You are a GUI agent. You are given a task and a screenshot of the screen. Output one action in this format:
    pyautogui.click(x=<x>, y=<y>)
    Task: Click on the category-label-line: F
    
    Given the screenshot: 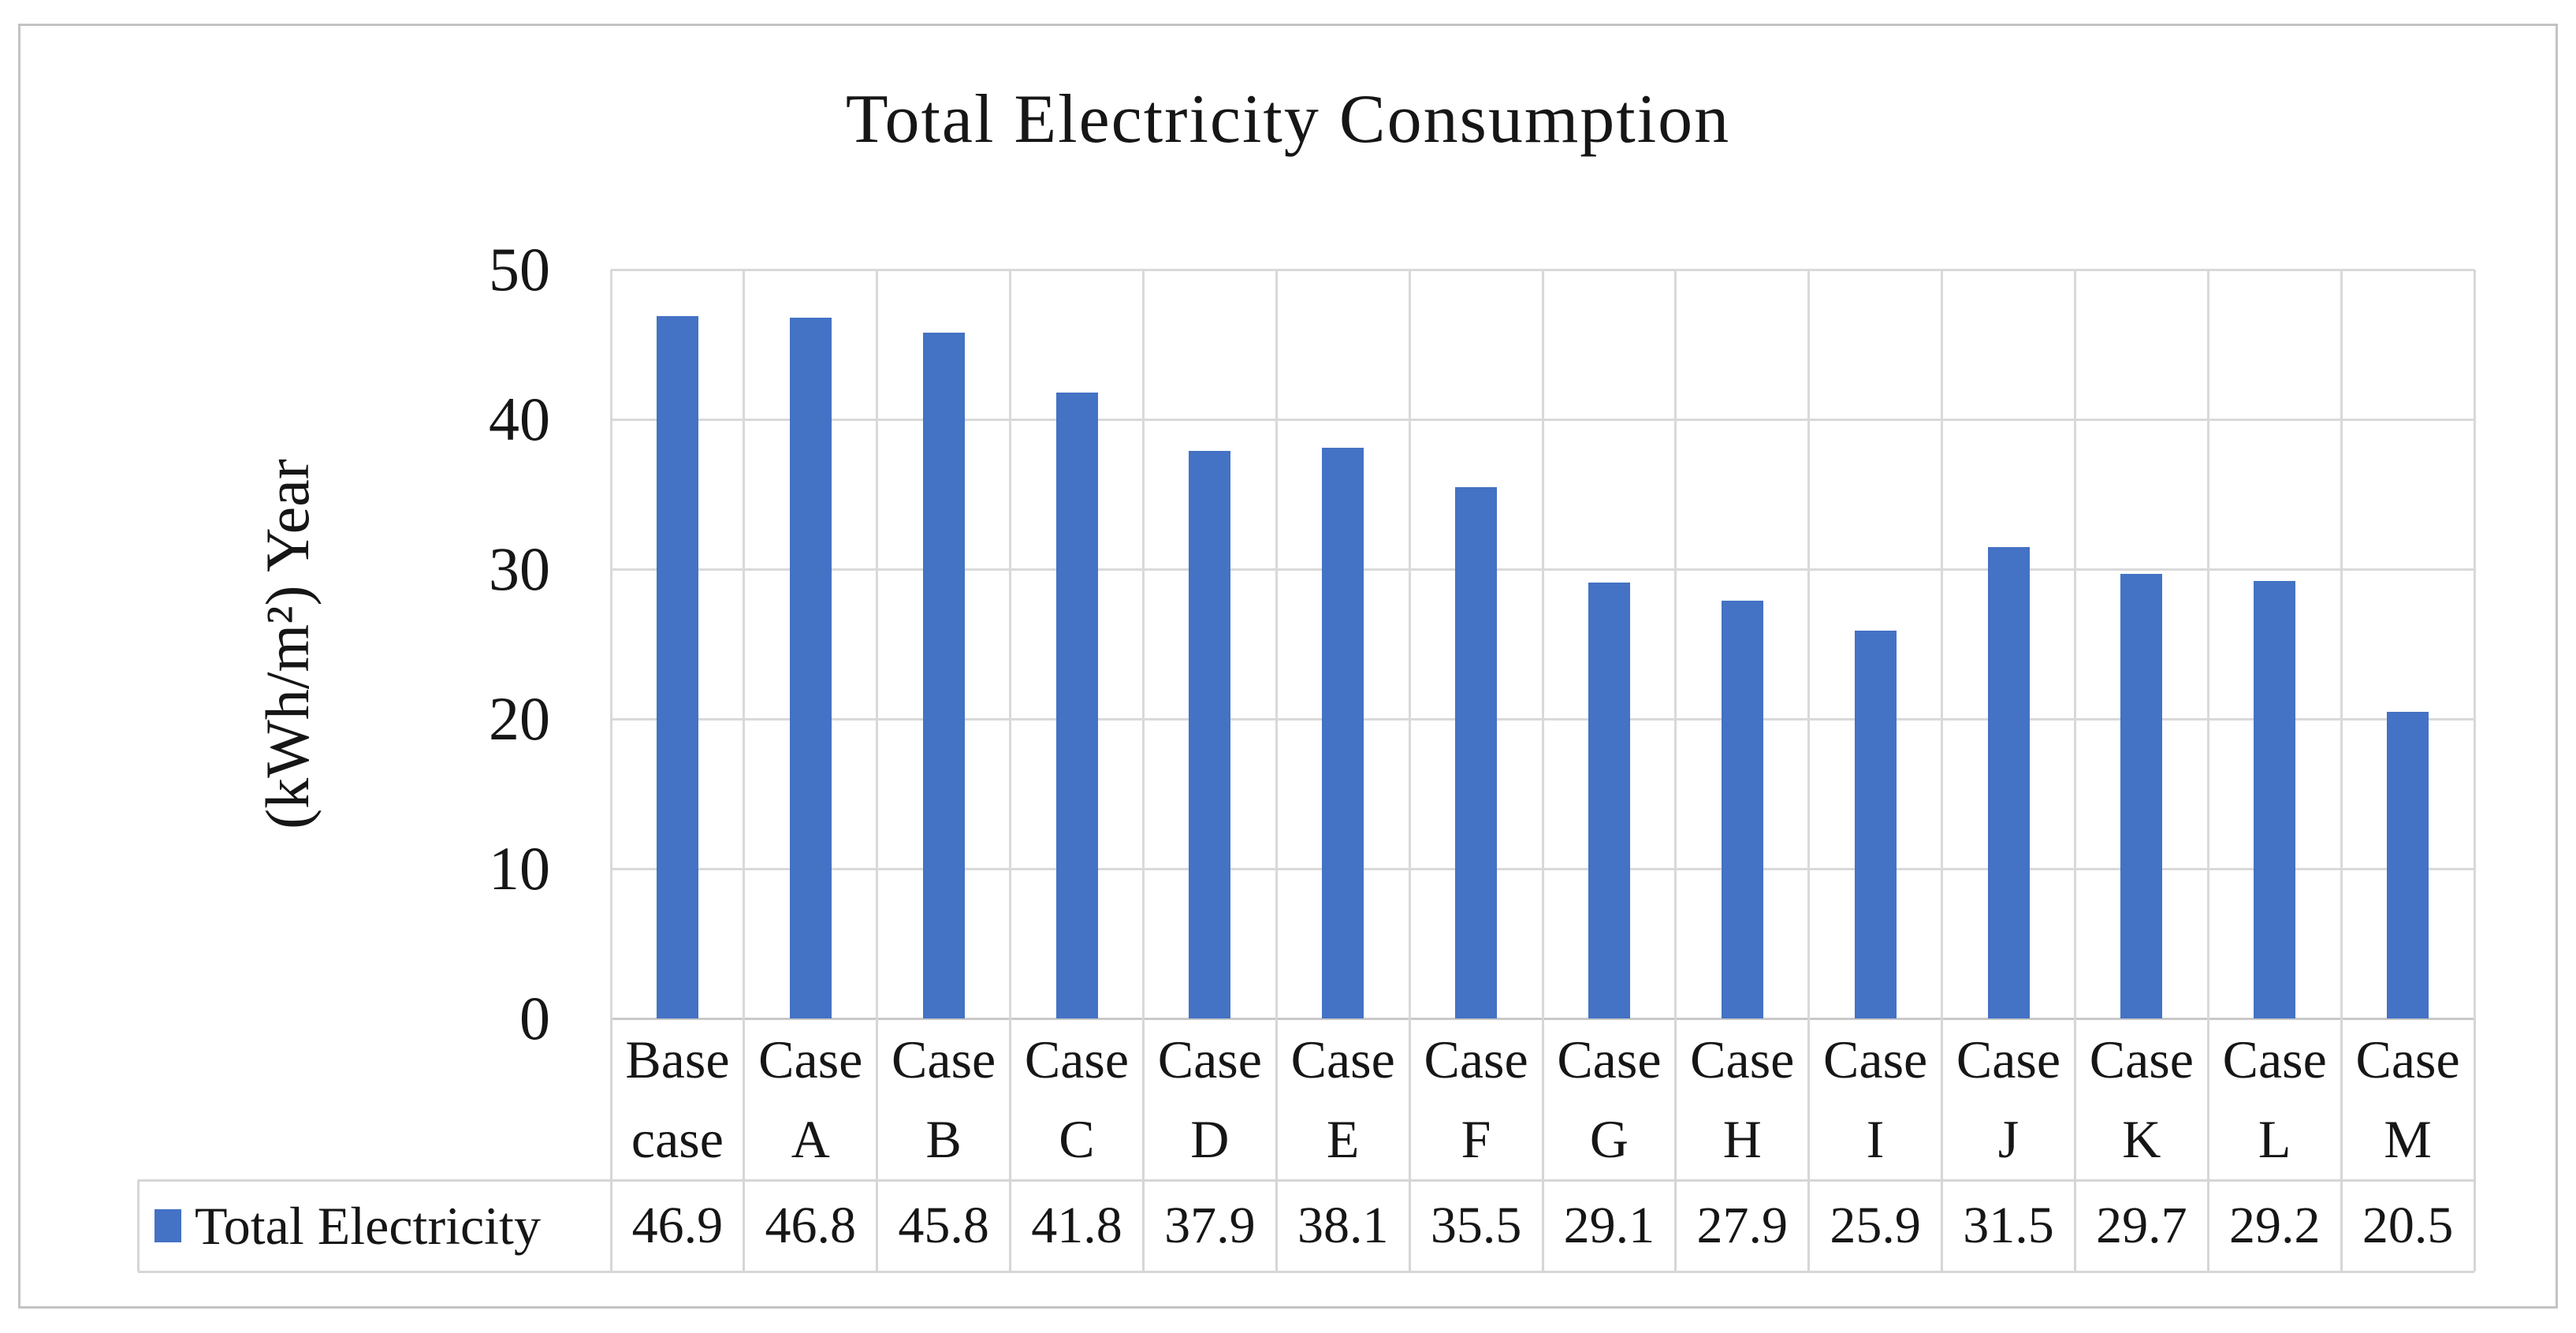 What is the action you would take?
    pyautogui.click(x=1476, y=1138)
    